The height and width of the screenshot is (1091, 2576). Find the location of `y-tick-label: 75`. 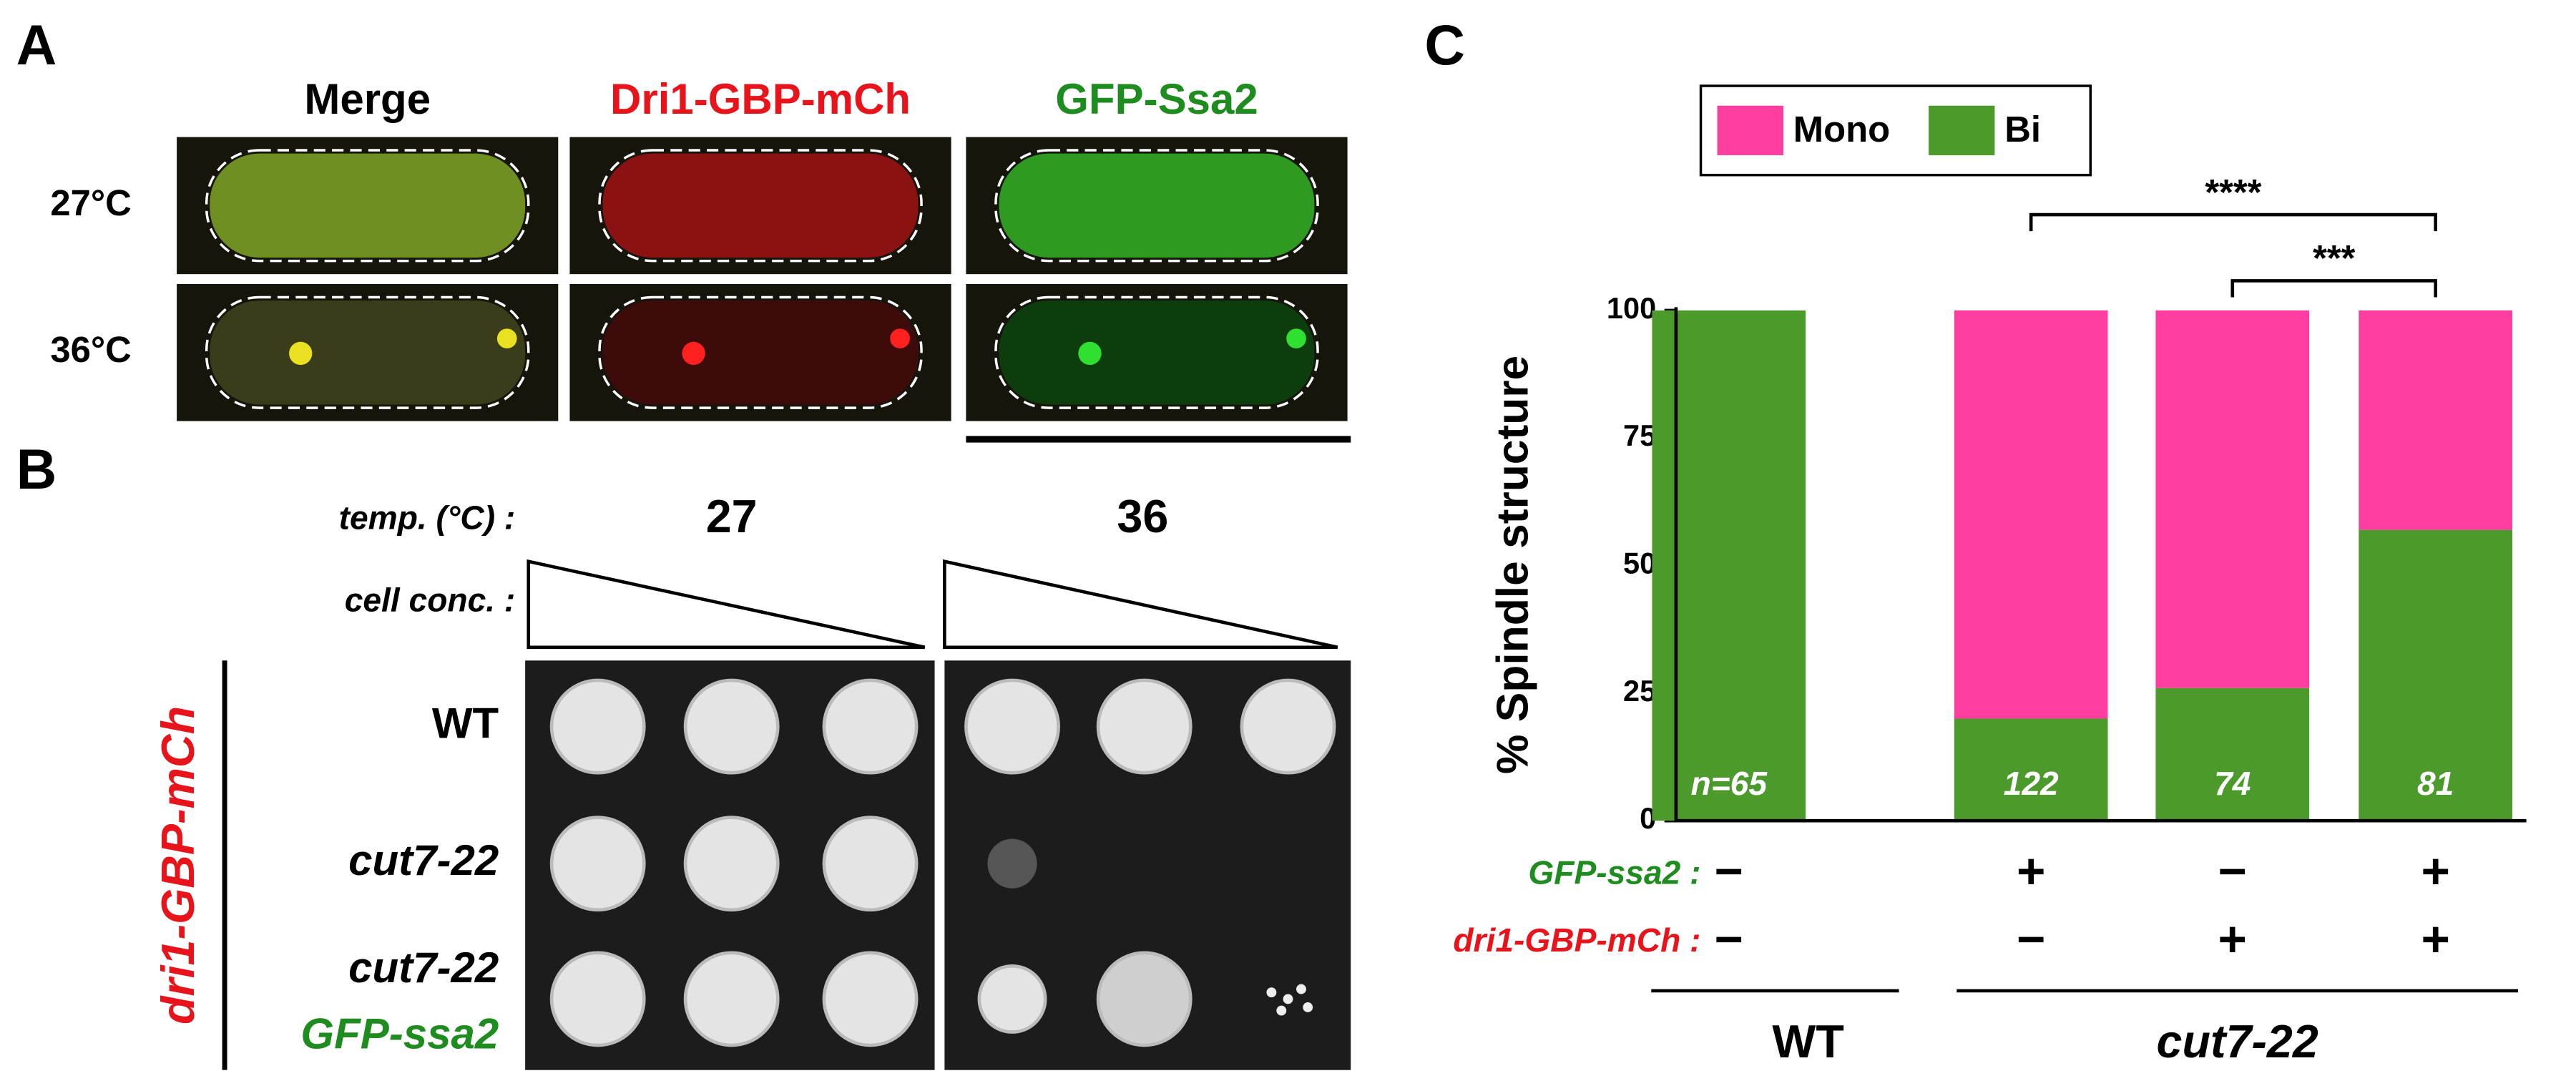

y-tick-label: 75 is located at coordinates (1640, 435).